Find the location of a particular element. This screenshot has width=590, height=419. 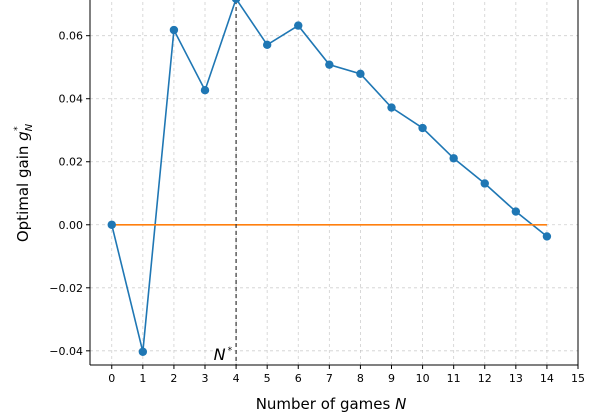

x-tick-label: 15 is located at coordinates (578, 378).